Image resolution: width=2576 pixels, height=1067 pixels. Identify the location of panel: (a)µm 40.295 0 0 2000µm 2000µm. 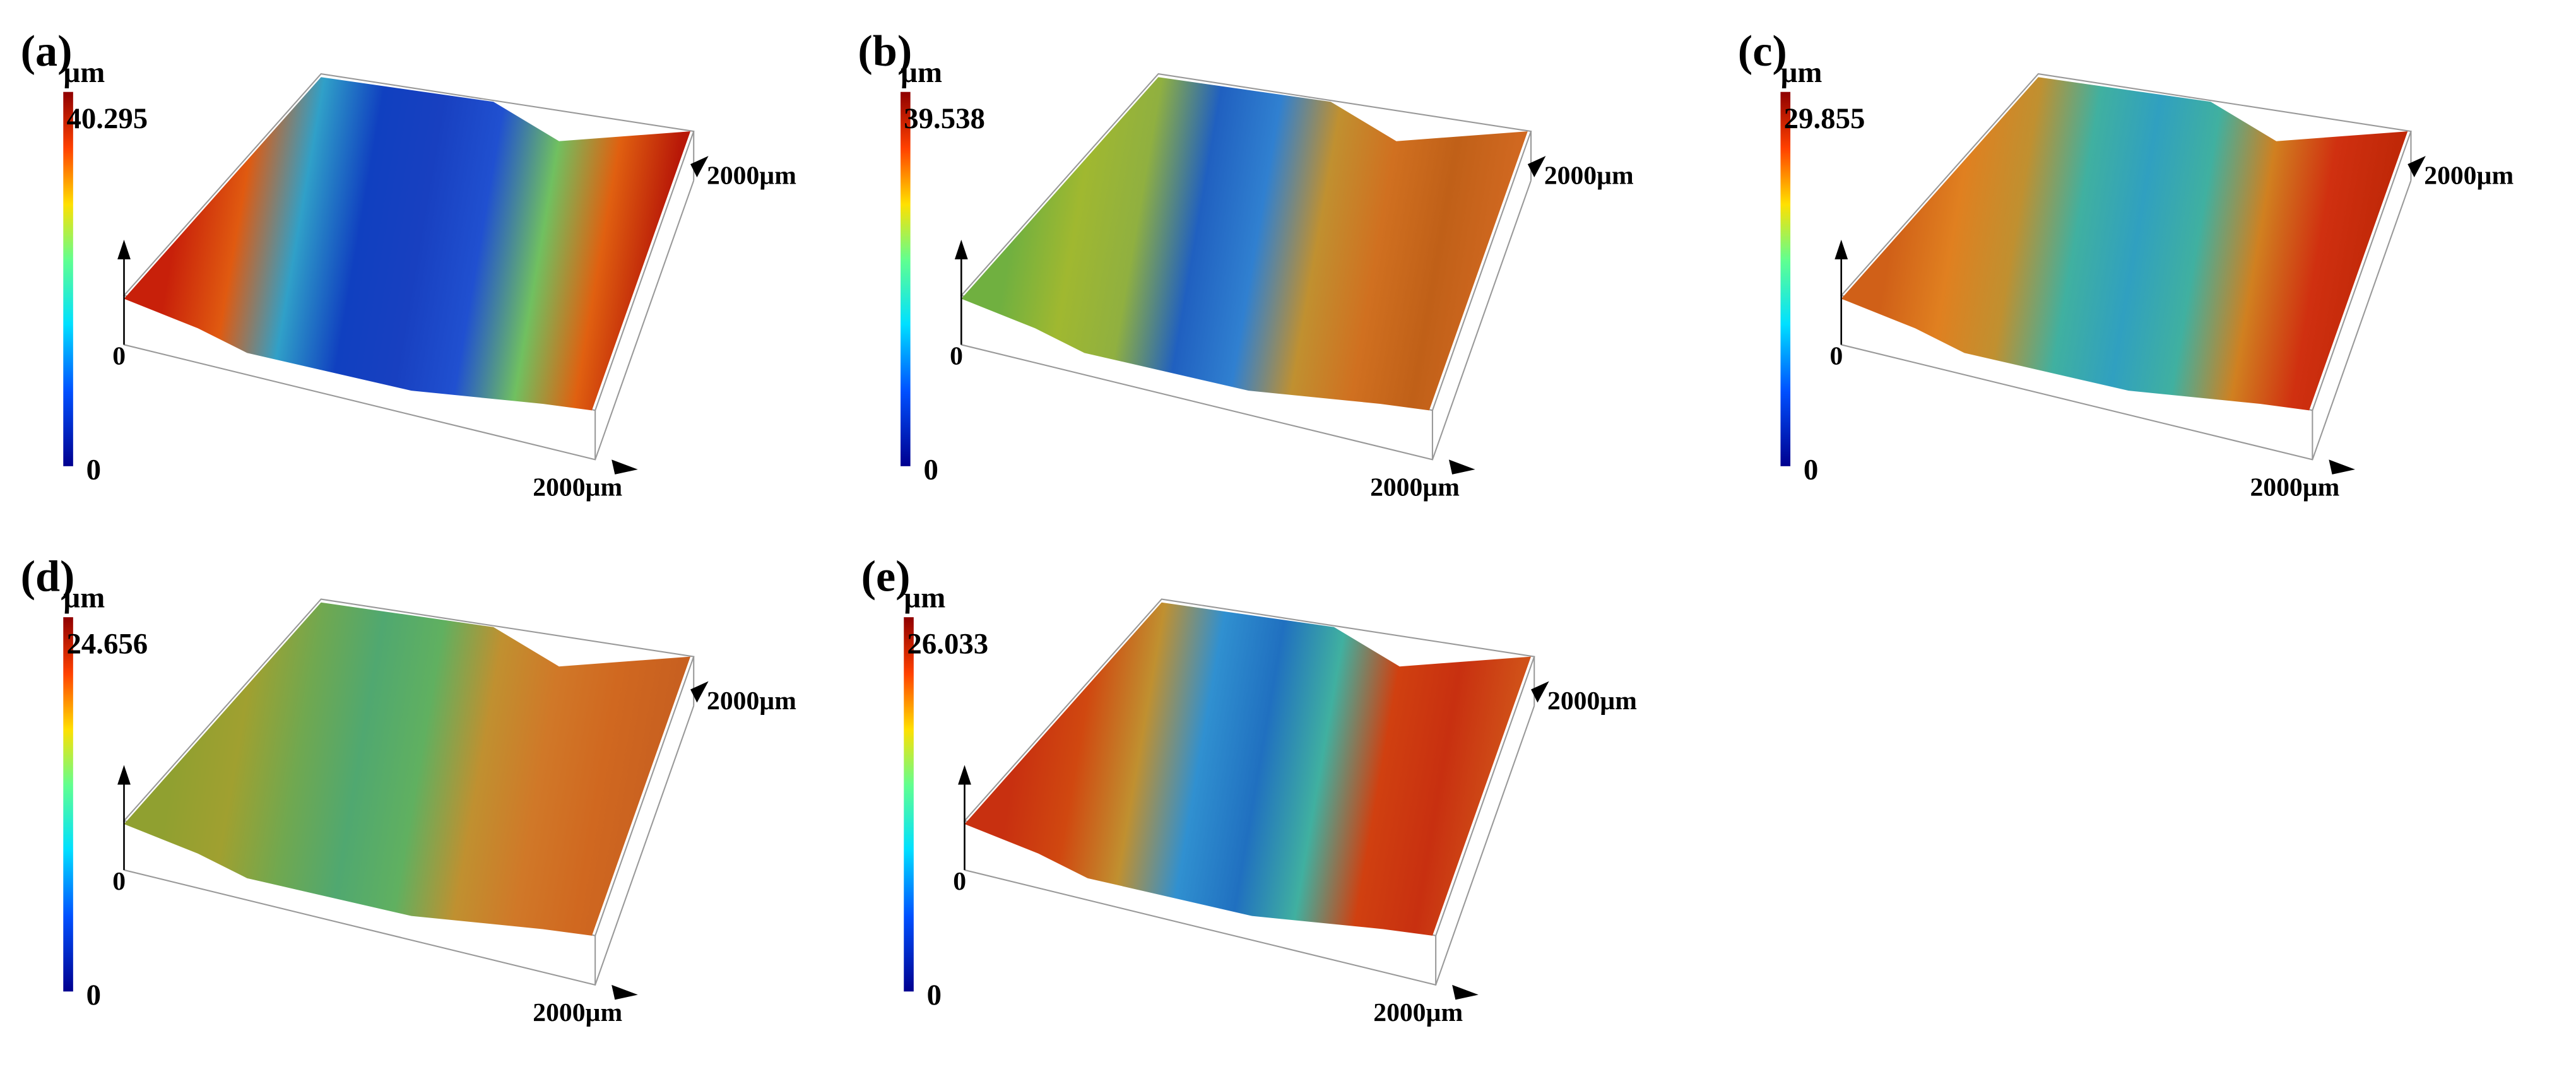
(409, 264).